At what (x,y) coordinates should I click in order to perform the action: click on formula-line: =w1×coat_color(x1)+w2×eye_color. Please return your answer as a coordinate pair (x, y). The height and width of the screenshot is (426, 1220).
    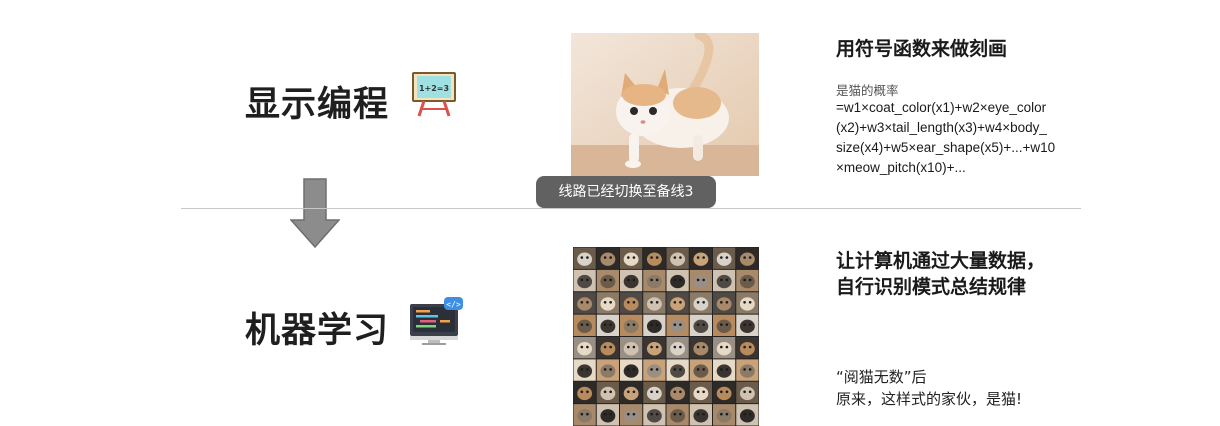
    Looking at the image, I should click on (941, 107).